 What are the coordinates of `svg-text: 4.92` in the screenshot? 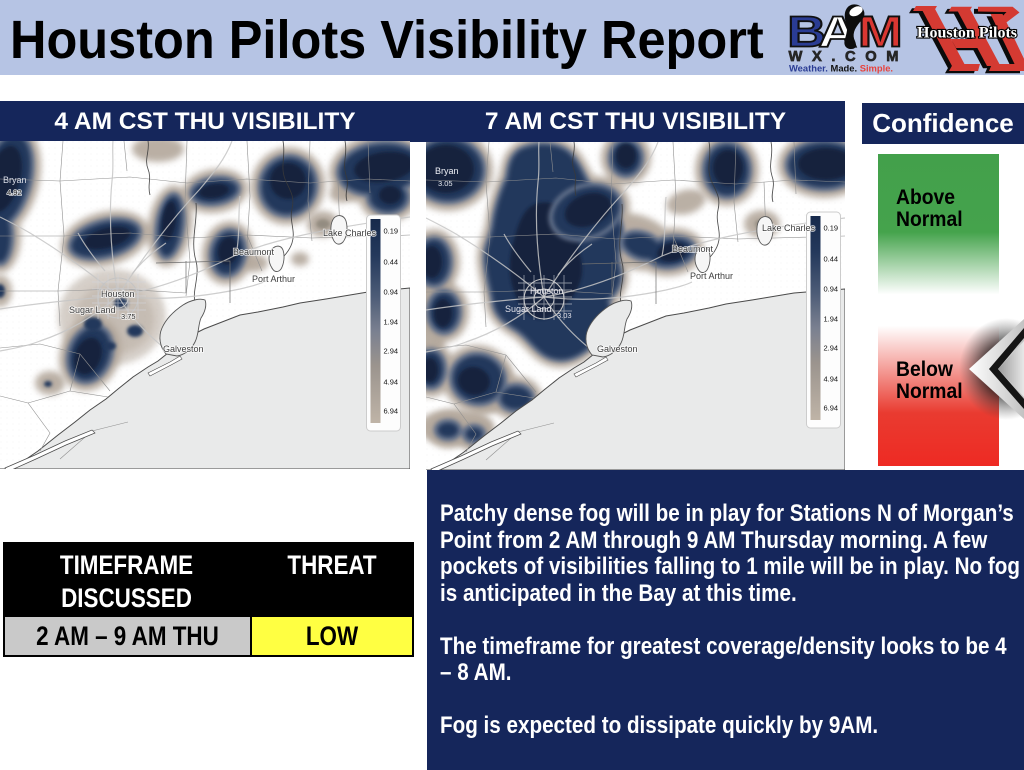 It's located at (14, 192).